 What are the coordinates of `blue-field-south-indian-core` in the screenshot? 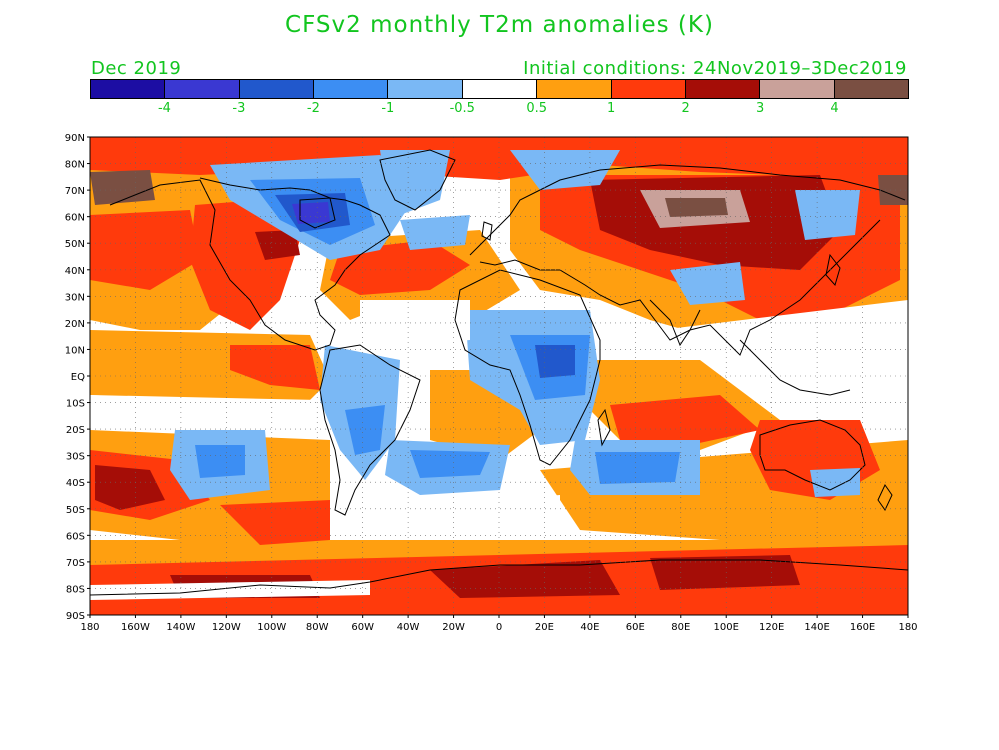 It's located at (637, 468).